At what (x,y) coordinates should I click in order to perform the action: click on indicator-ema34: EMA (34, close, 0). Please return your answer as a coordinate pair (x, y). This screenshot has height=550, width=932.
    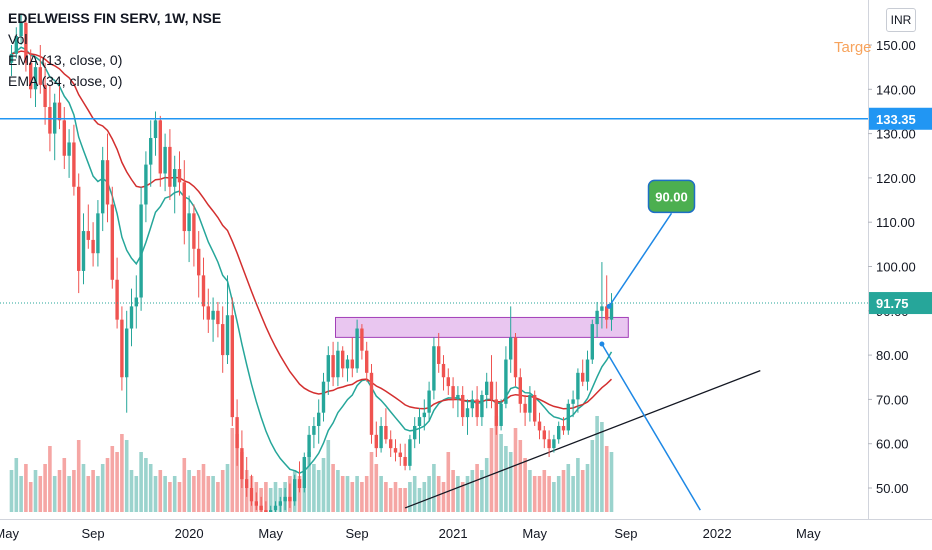
    Looking at the image, I should click on (65, 81).